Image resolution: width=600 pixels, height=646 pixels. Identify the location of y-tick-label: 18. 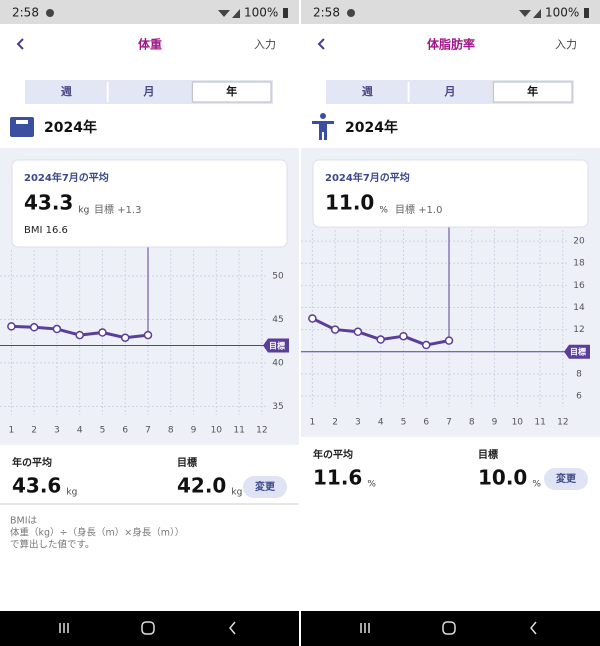
(579, 264).